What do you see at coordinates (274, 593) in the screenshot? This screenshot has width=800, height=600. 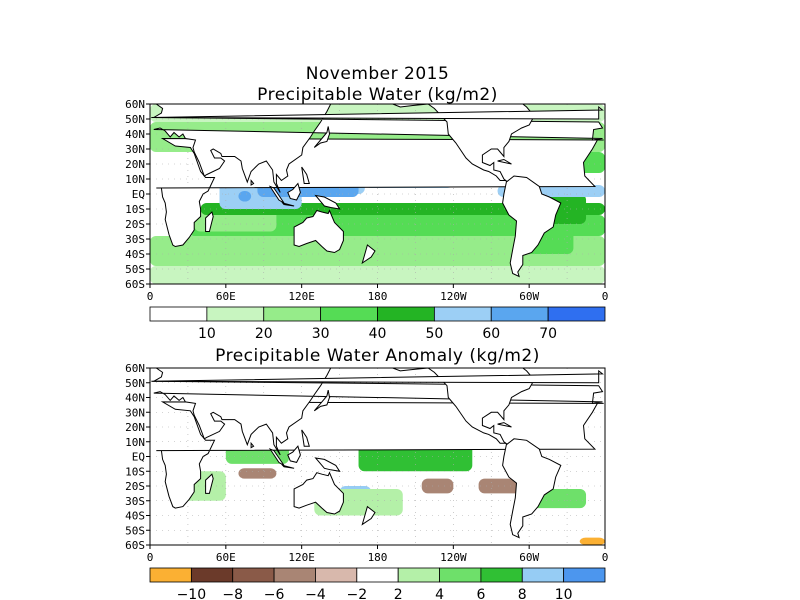 I see `colorbar-label: −6` at bounding box center [274, 593].